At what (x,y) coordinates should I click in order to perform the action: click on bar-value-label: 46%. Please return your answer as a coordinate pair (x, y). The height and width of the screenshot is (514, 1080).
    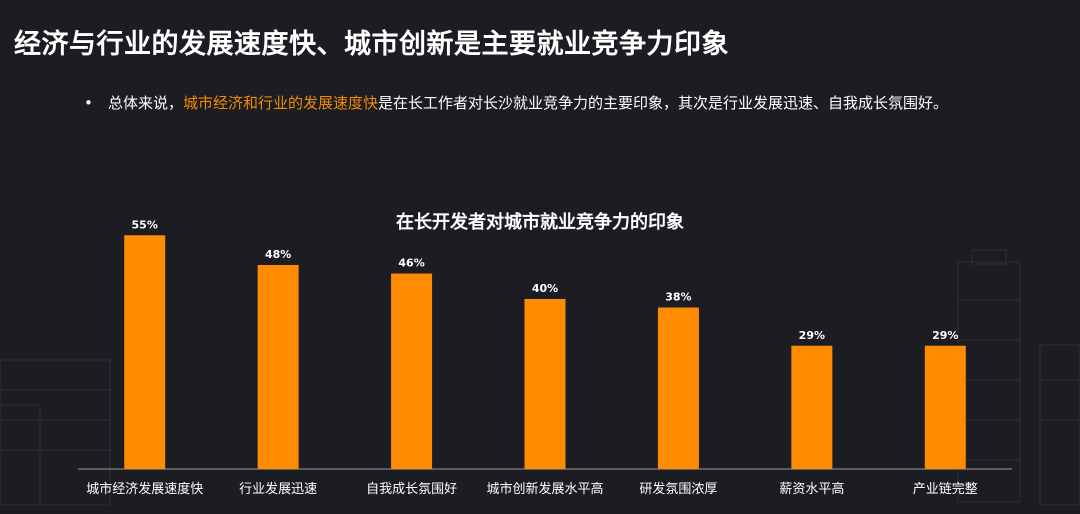
    Looking at the image, I should click on (411, 263).